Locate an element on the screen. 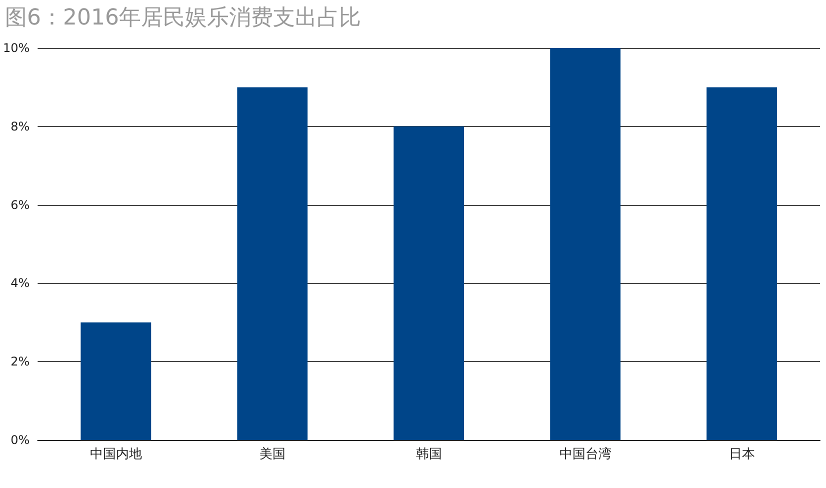  x-tick-label: 美国 is located at coordinates (272, 454).